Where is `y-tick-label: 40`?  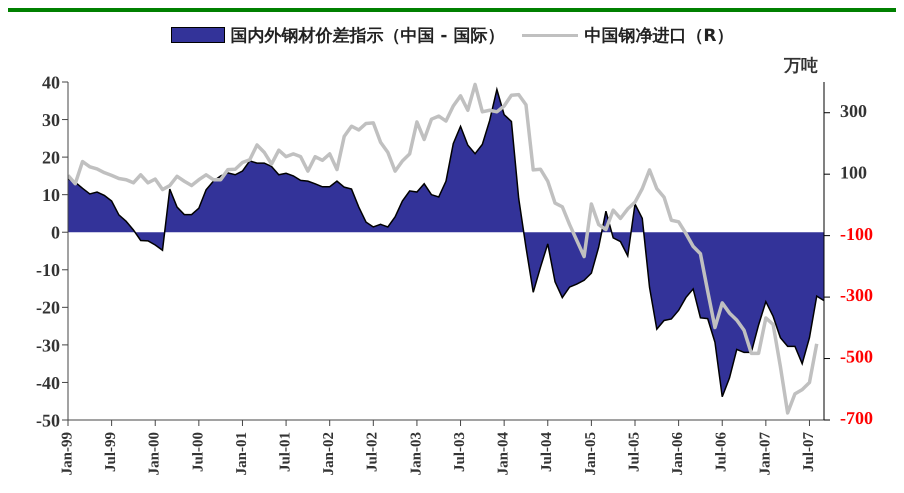
y-tick-label: 40 is located at coordinates (51, 82).